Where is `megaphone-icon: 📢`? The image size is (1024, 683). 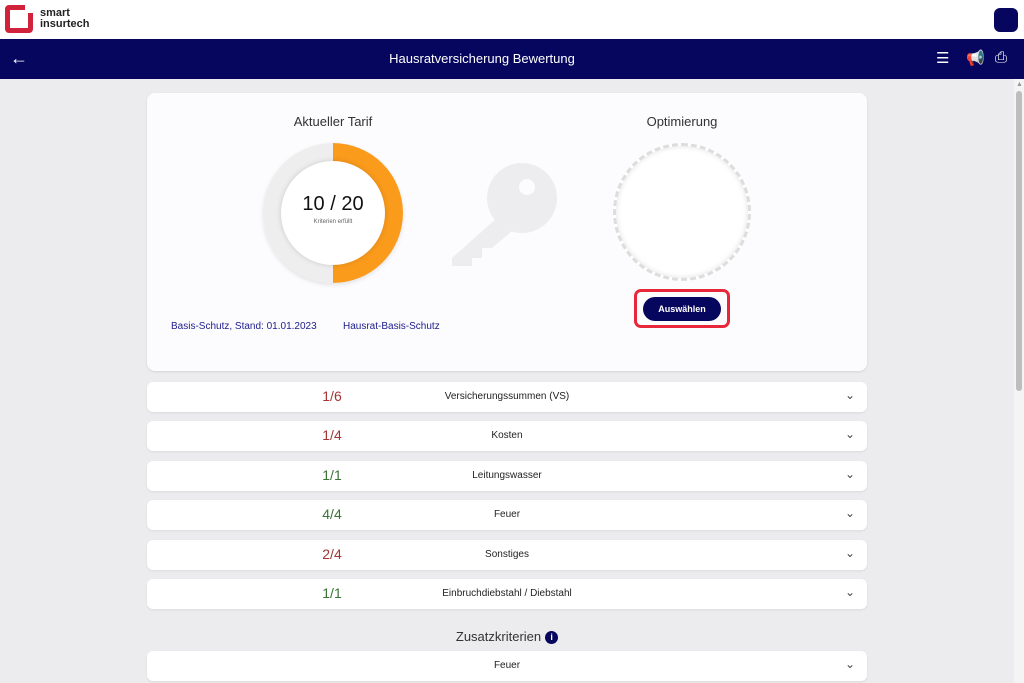
megaphone-icon: 📢 is located at coordinates (975, 58).